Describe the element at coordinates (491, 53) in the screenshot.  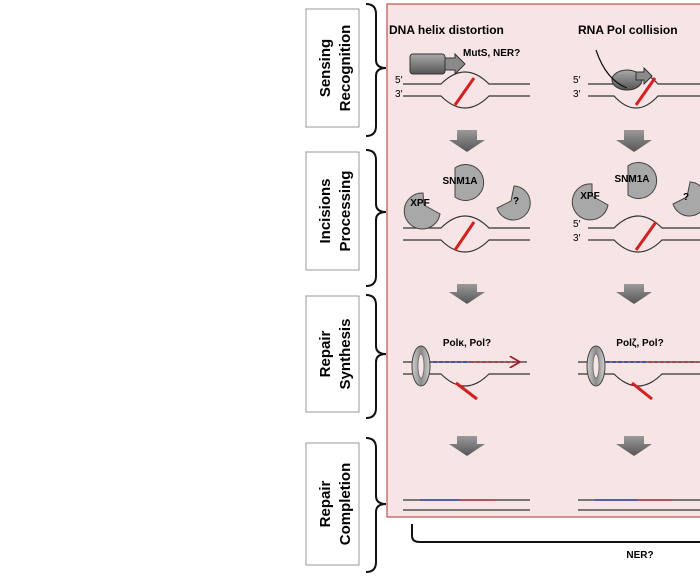
I see `sensor-label: MutS, NER?` at that location.